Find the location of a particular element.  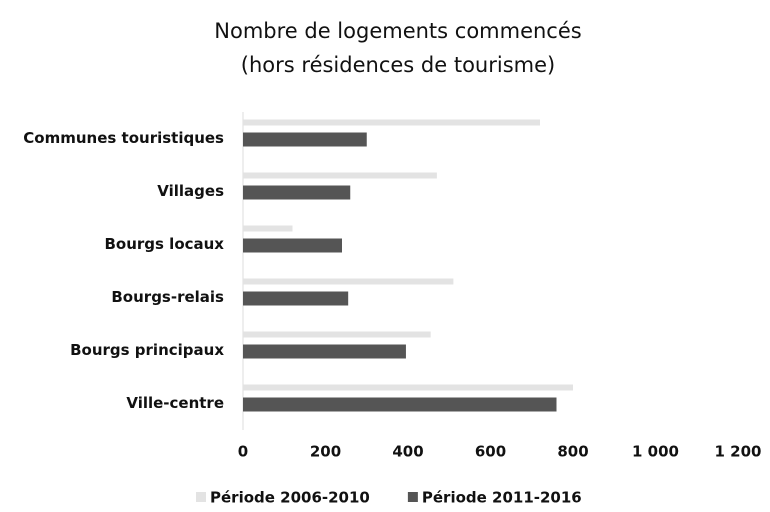

chart-title: Nombre de logements commencés is located at coordinates (397, 31).